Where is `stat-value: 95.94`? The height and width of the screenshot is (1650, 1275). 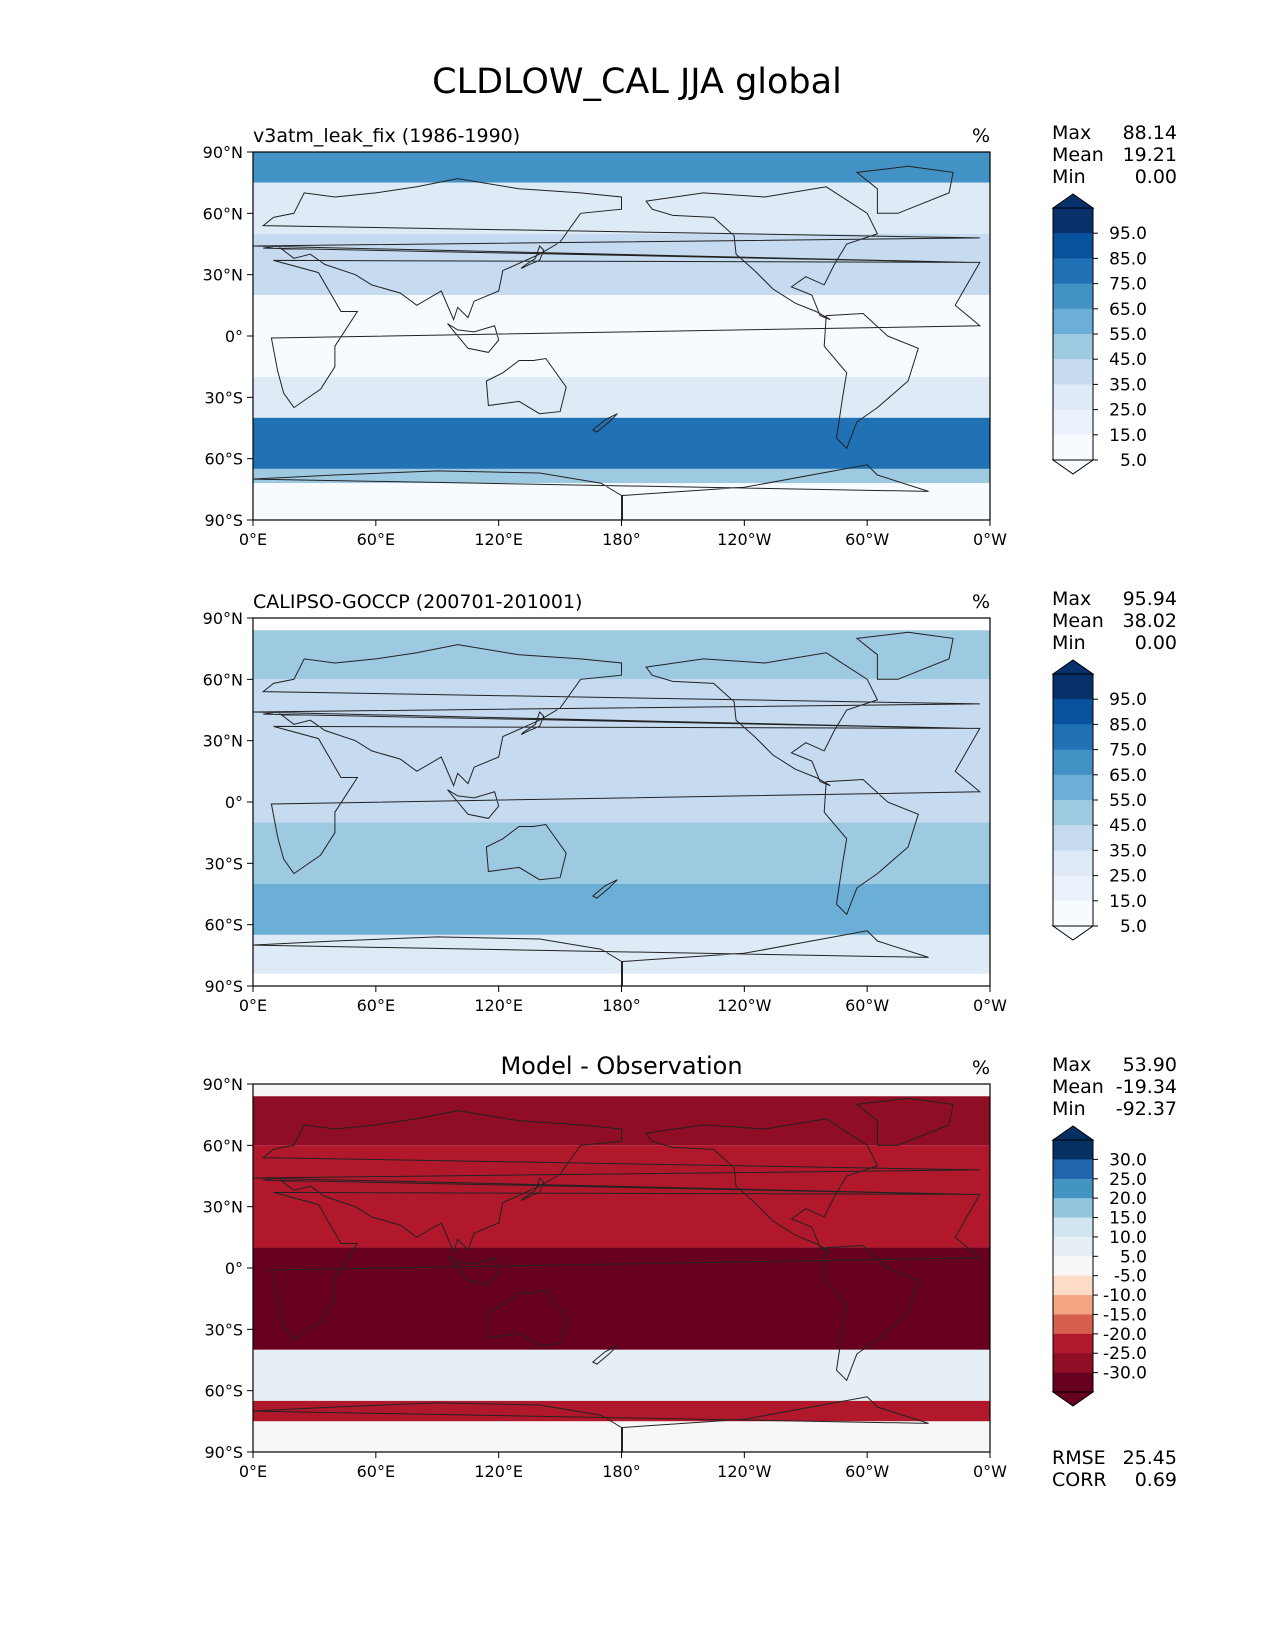 stat-value: 95.94 is located at coordinates (1150, 599).